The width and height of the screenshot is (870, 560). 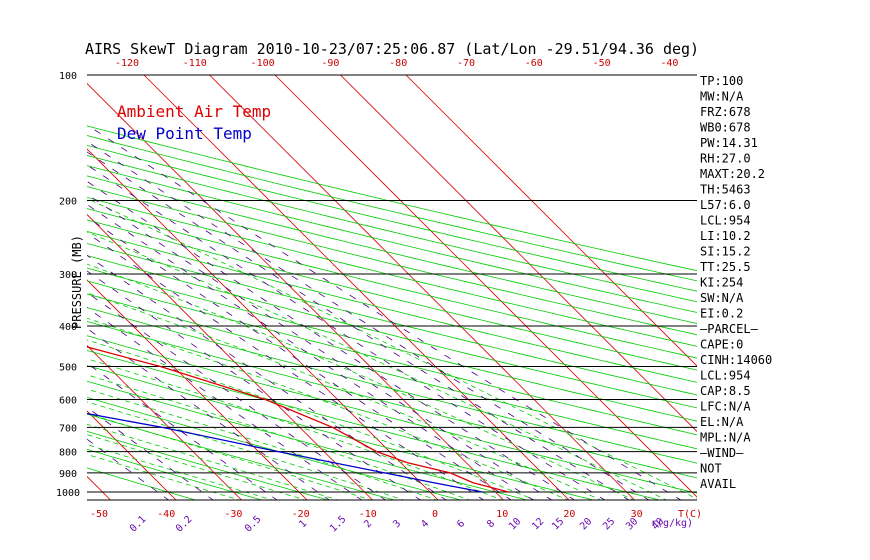 I want to click on mixing-ratio-label: 20, so click(x=586, y=524).